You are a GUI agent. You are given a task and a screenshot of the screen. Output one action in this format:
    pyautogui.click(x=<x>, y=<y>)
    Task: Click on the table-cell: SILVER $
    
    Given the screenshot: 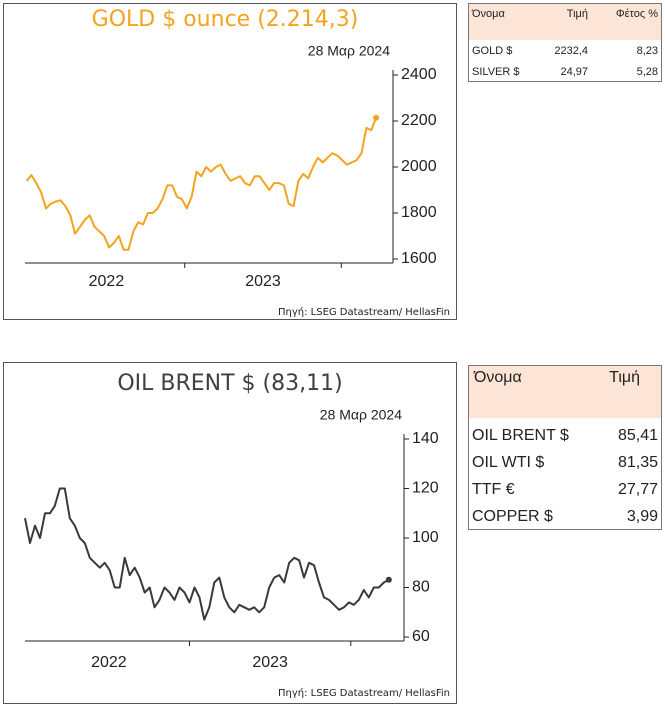 What is the action you would take?
    pyautogui.click(x=496, y=72)
    